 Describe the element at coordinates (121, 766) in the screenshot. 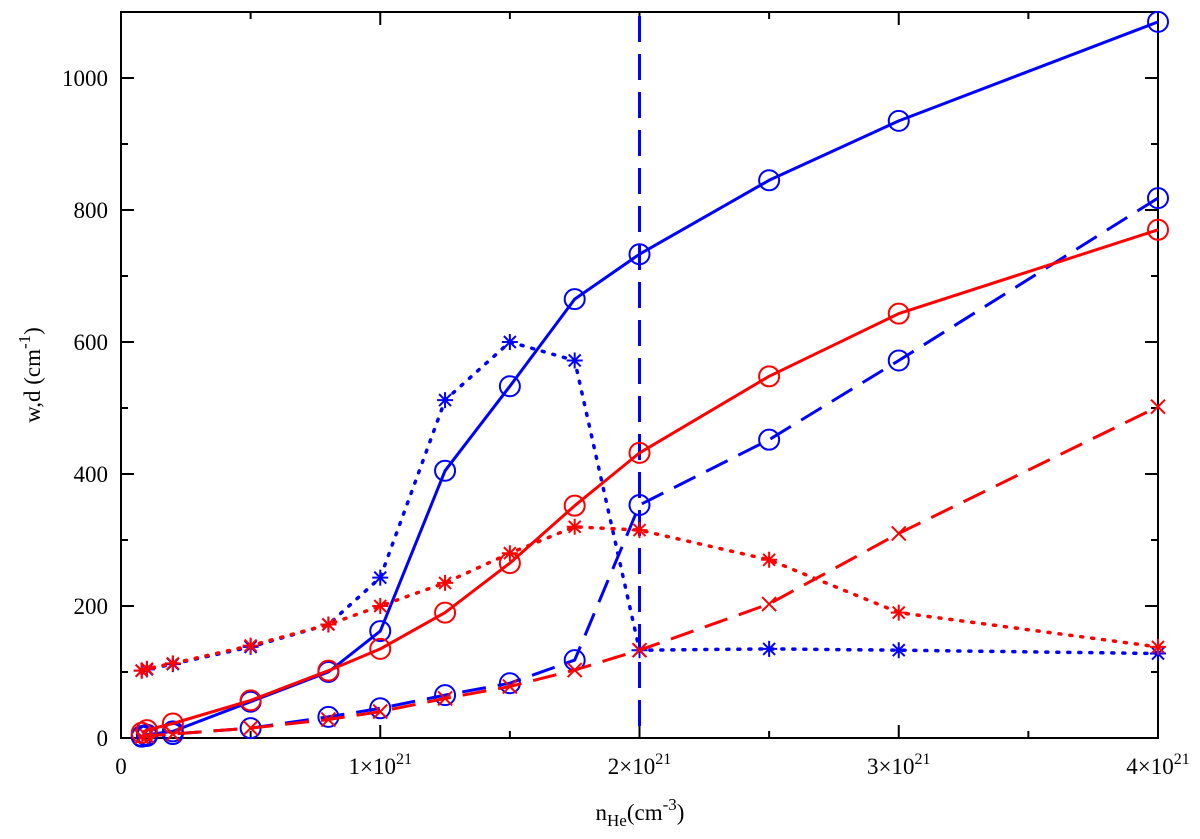

I see `x-tick-label: 0` at that location.